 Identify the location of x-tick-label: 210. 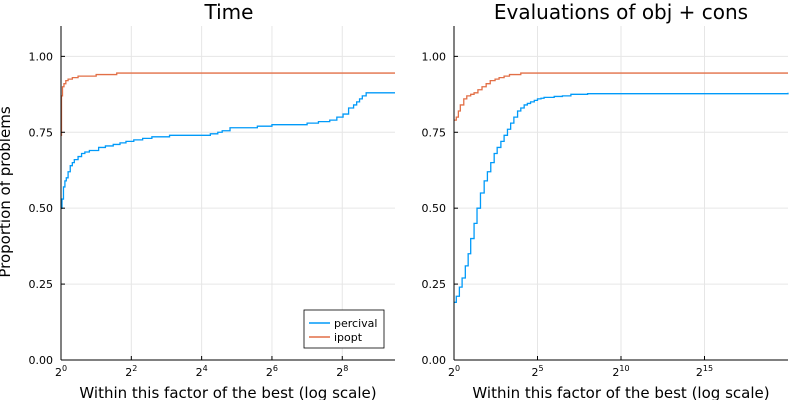
(620, 371).